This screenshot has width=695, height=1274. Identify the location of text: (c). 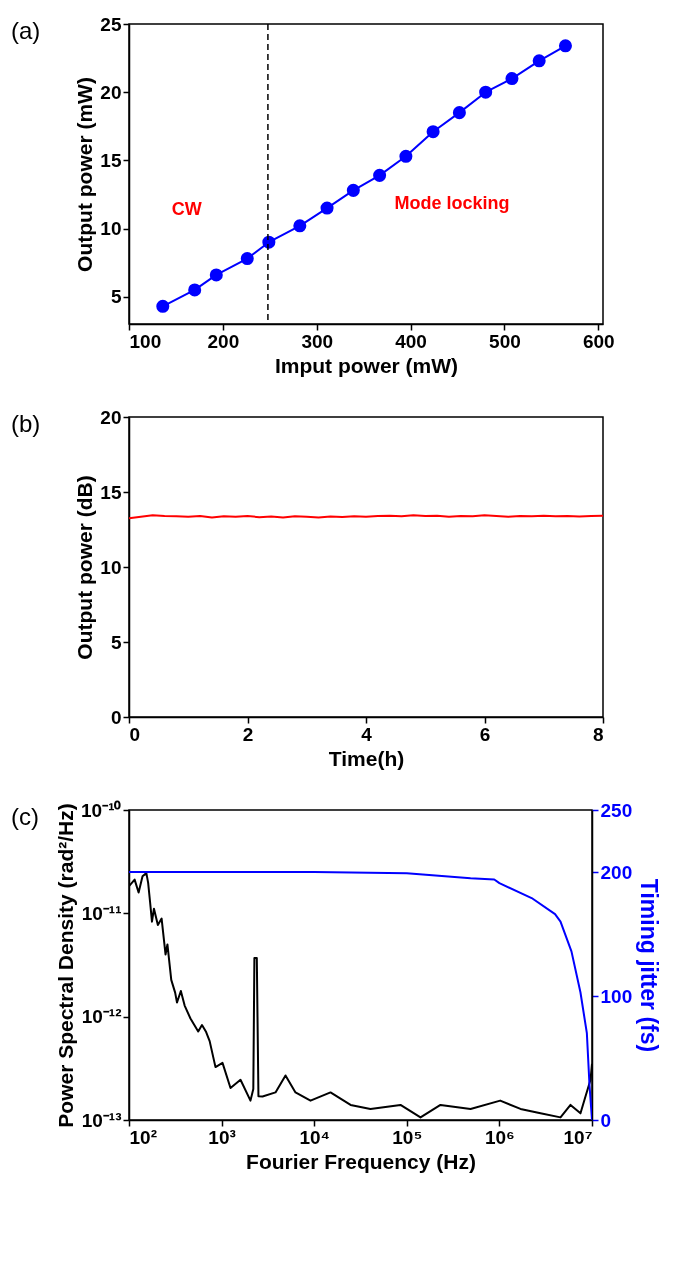
(25, 816).